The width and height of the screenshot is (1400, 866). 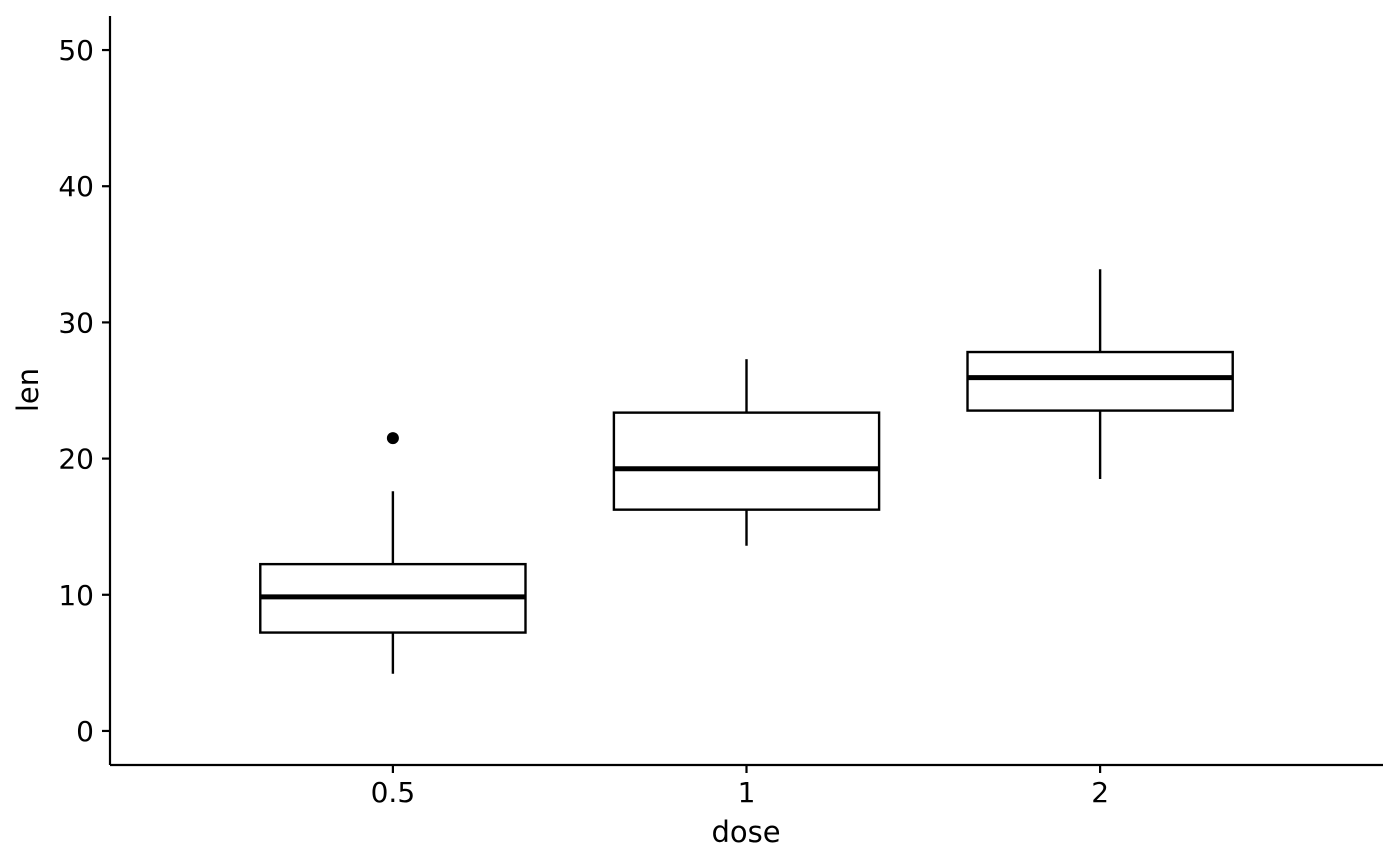 I want to click on y-tick-label: 50, so click(x=76, y=50).